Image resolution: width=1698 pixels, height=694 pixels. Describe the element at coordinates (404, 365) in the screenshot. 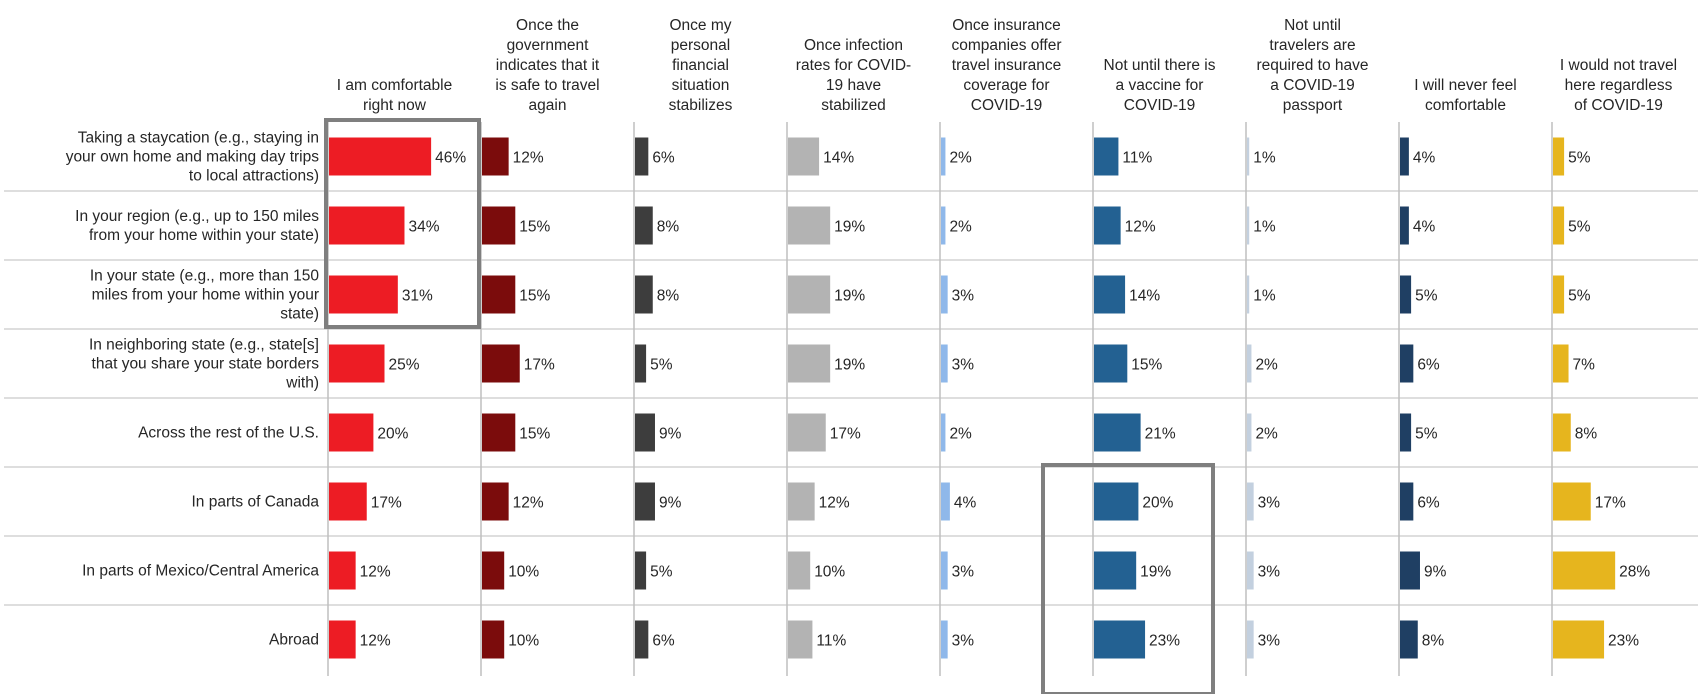

I see `data-label: 25%` at that location.